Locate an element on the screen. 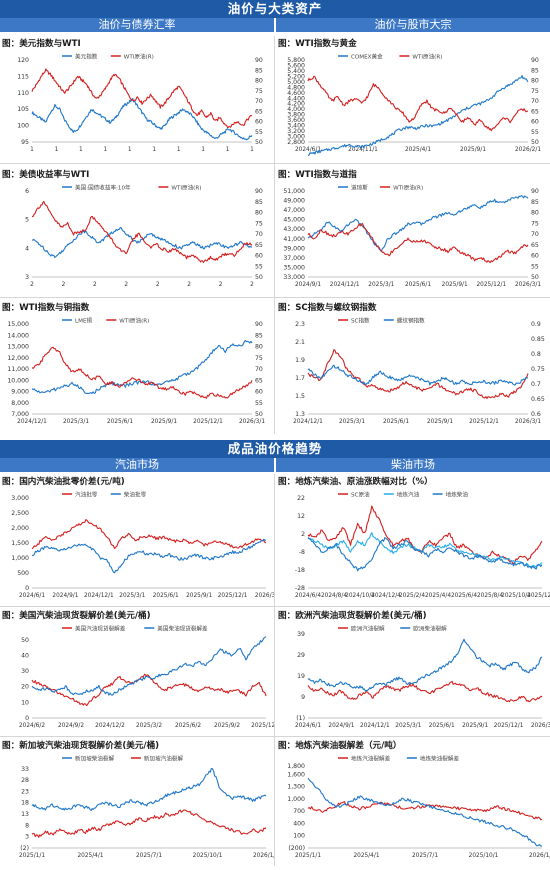  y-tick-label: 1,300 is located at coordinates (296, 787).